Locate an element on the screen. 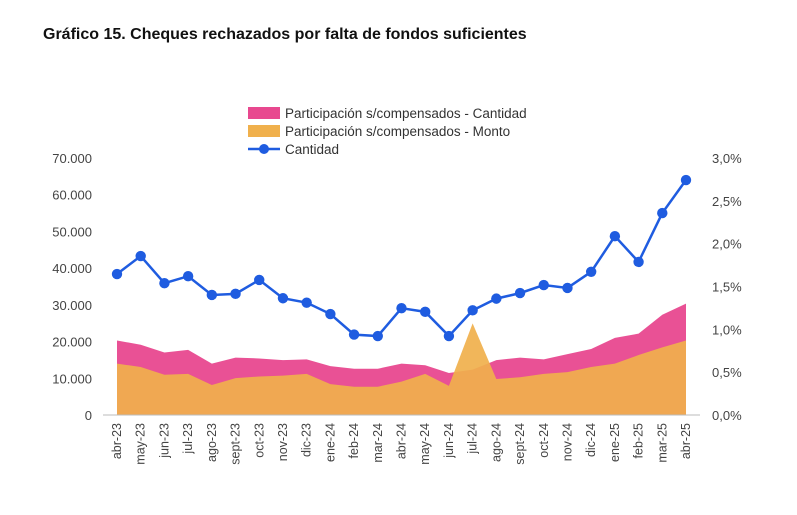 This screenshot has width=797, height=515. y-right-tick-label: 0,0% is located at coordinates (727, 415).